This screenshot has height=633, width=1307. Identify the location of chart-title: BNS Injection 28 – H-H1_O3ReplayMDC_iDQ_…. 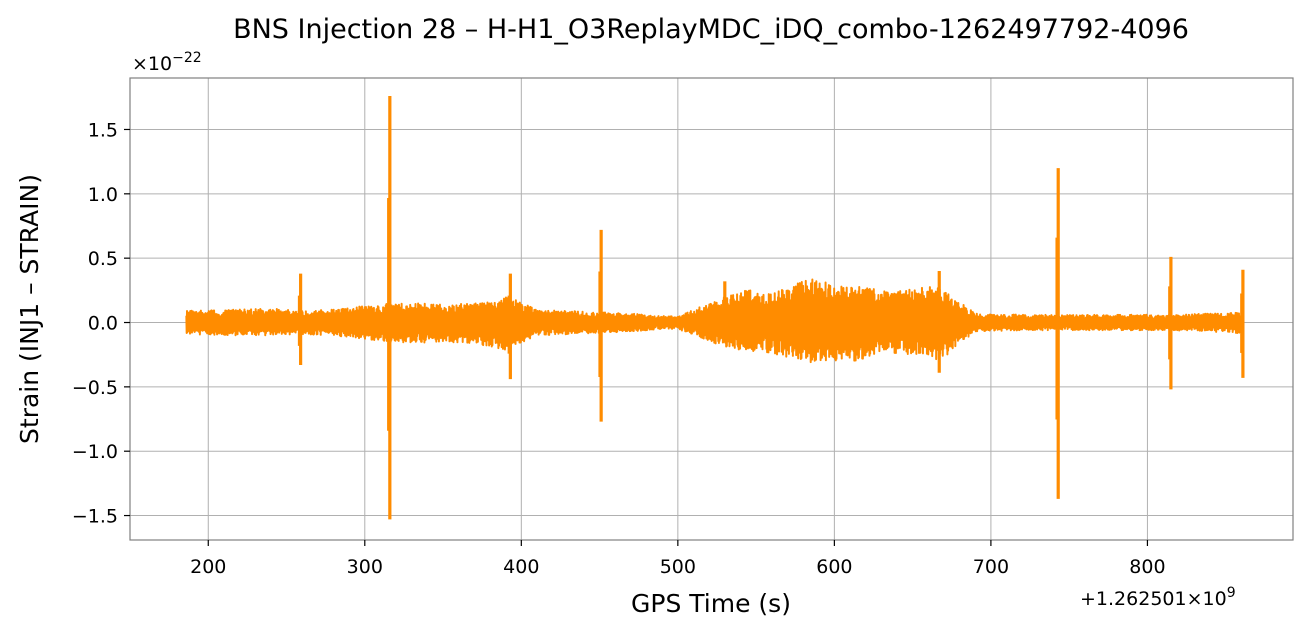
(711, 29).